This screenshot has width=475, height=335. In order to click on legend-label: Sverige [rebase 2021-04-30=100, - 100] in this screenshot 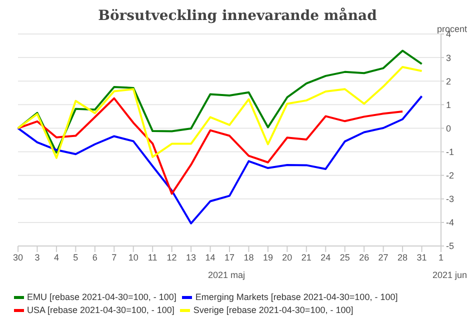, I will do `click(273, 310)`.